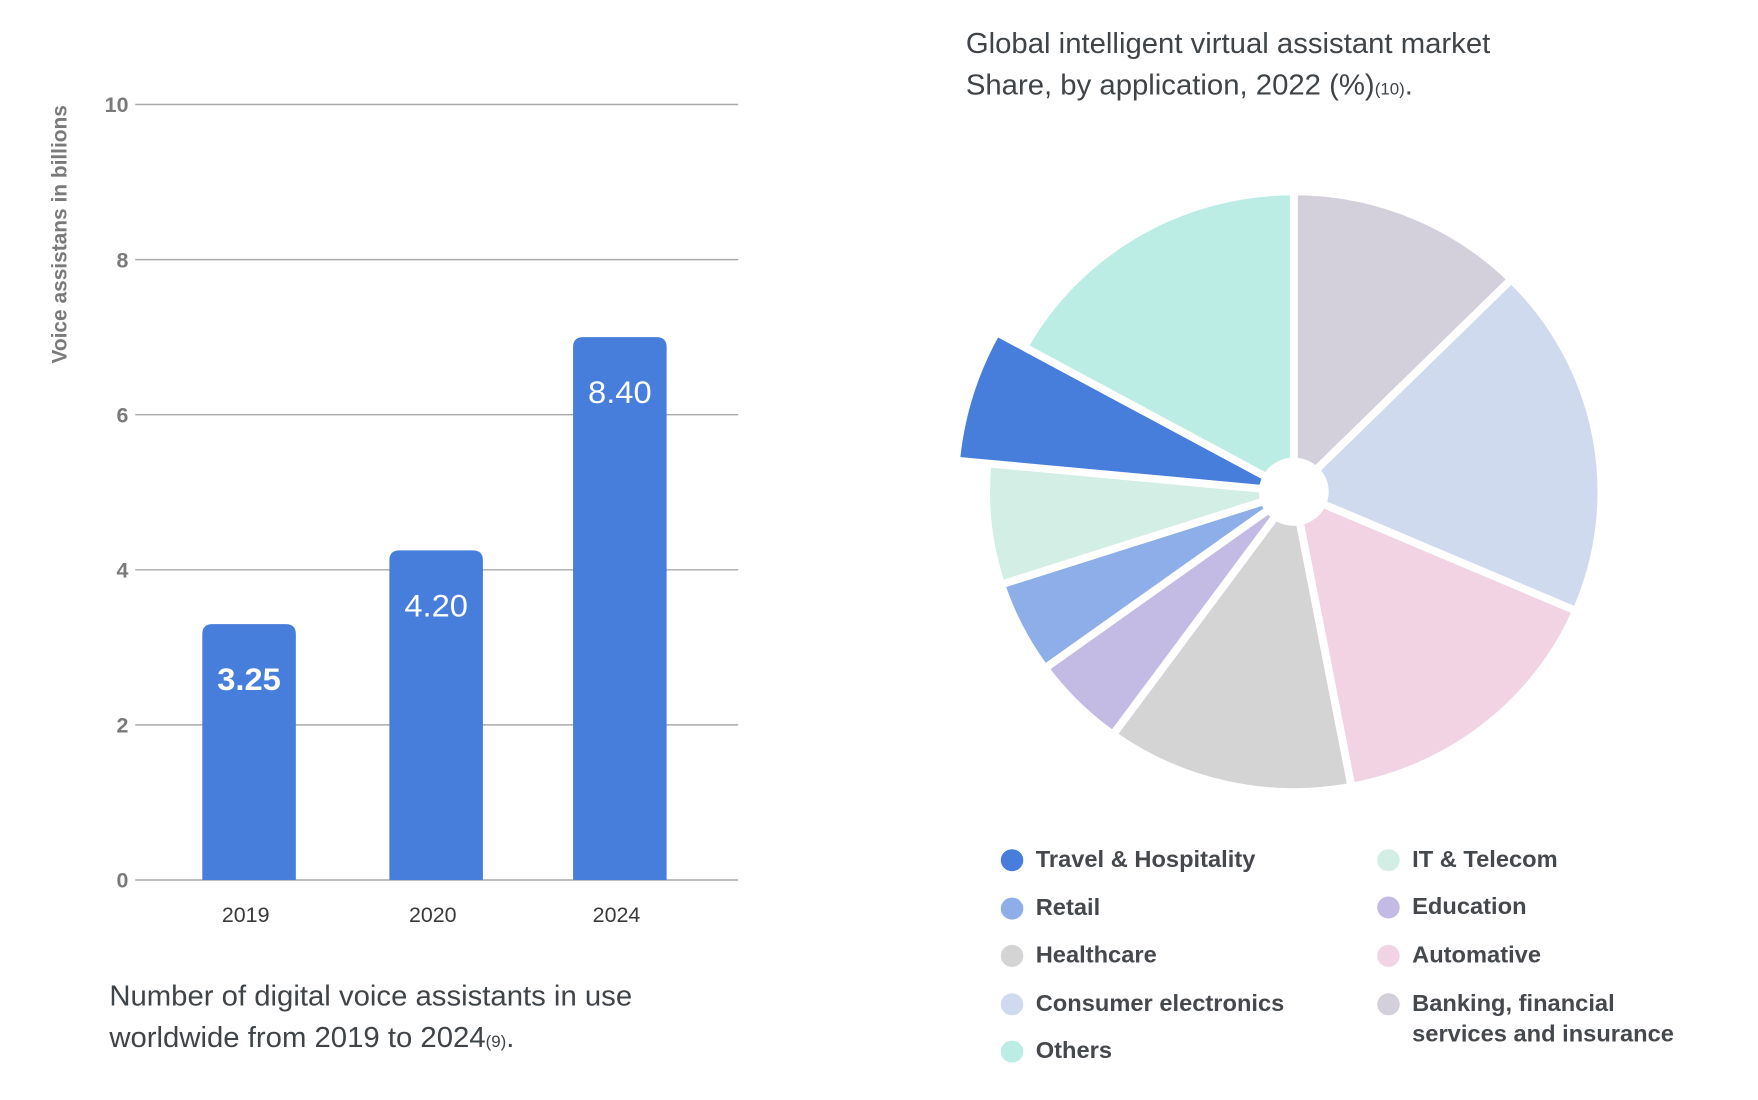 This screenshot has width=1758, height=1100. I want to click on bar-2019, so click(249, 752).